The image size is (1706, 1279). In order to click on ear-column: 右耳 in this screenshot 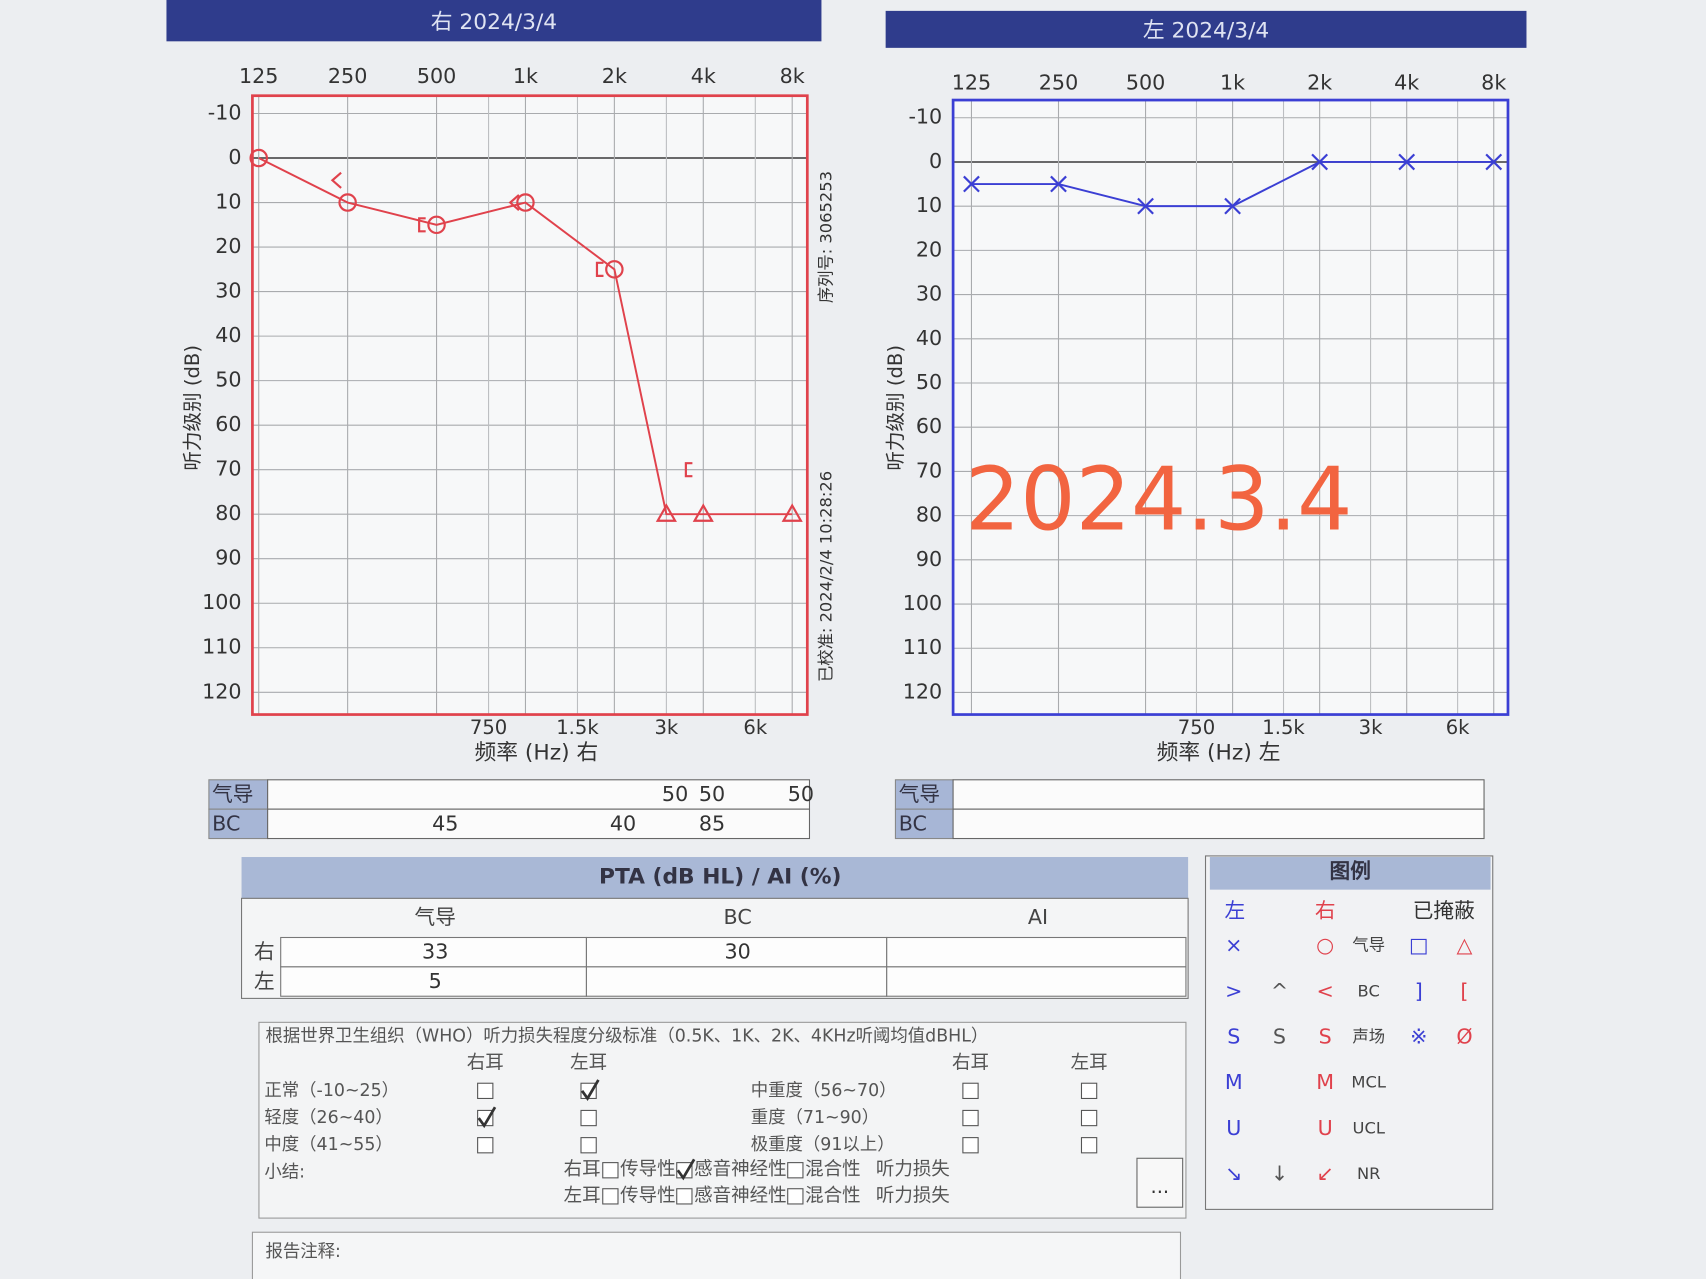, I will do `click(485, 1063)`.